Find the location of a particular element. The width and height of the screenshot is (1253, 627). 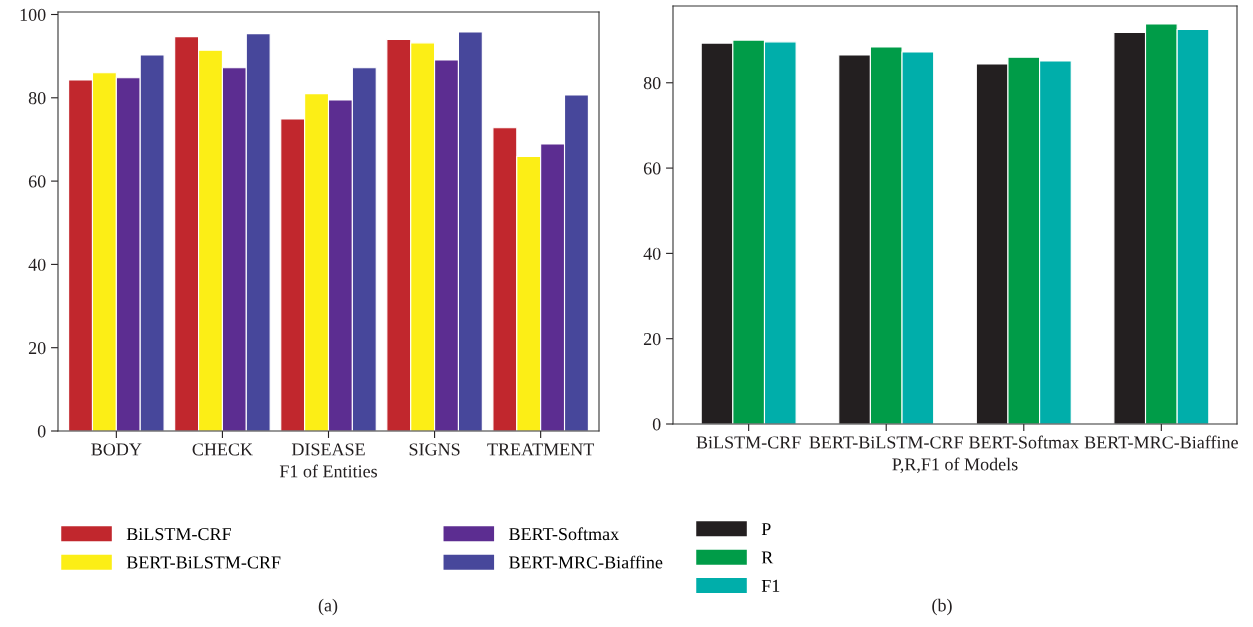

legend-label: BERT-Softmax is located at coordinates (564, 534).